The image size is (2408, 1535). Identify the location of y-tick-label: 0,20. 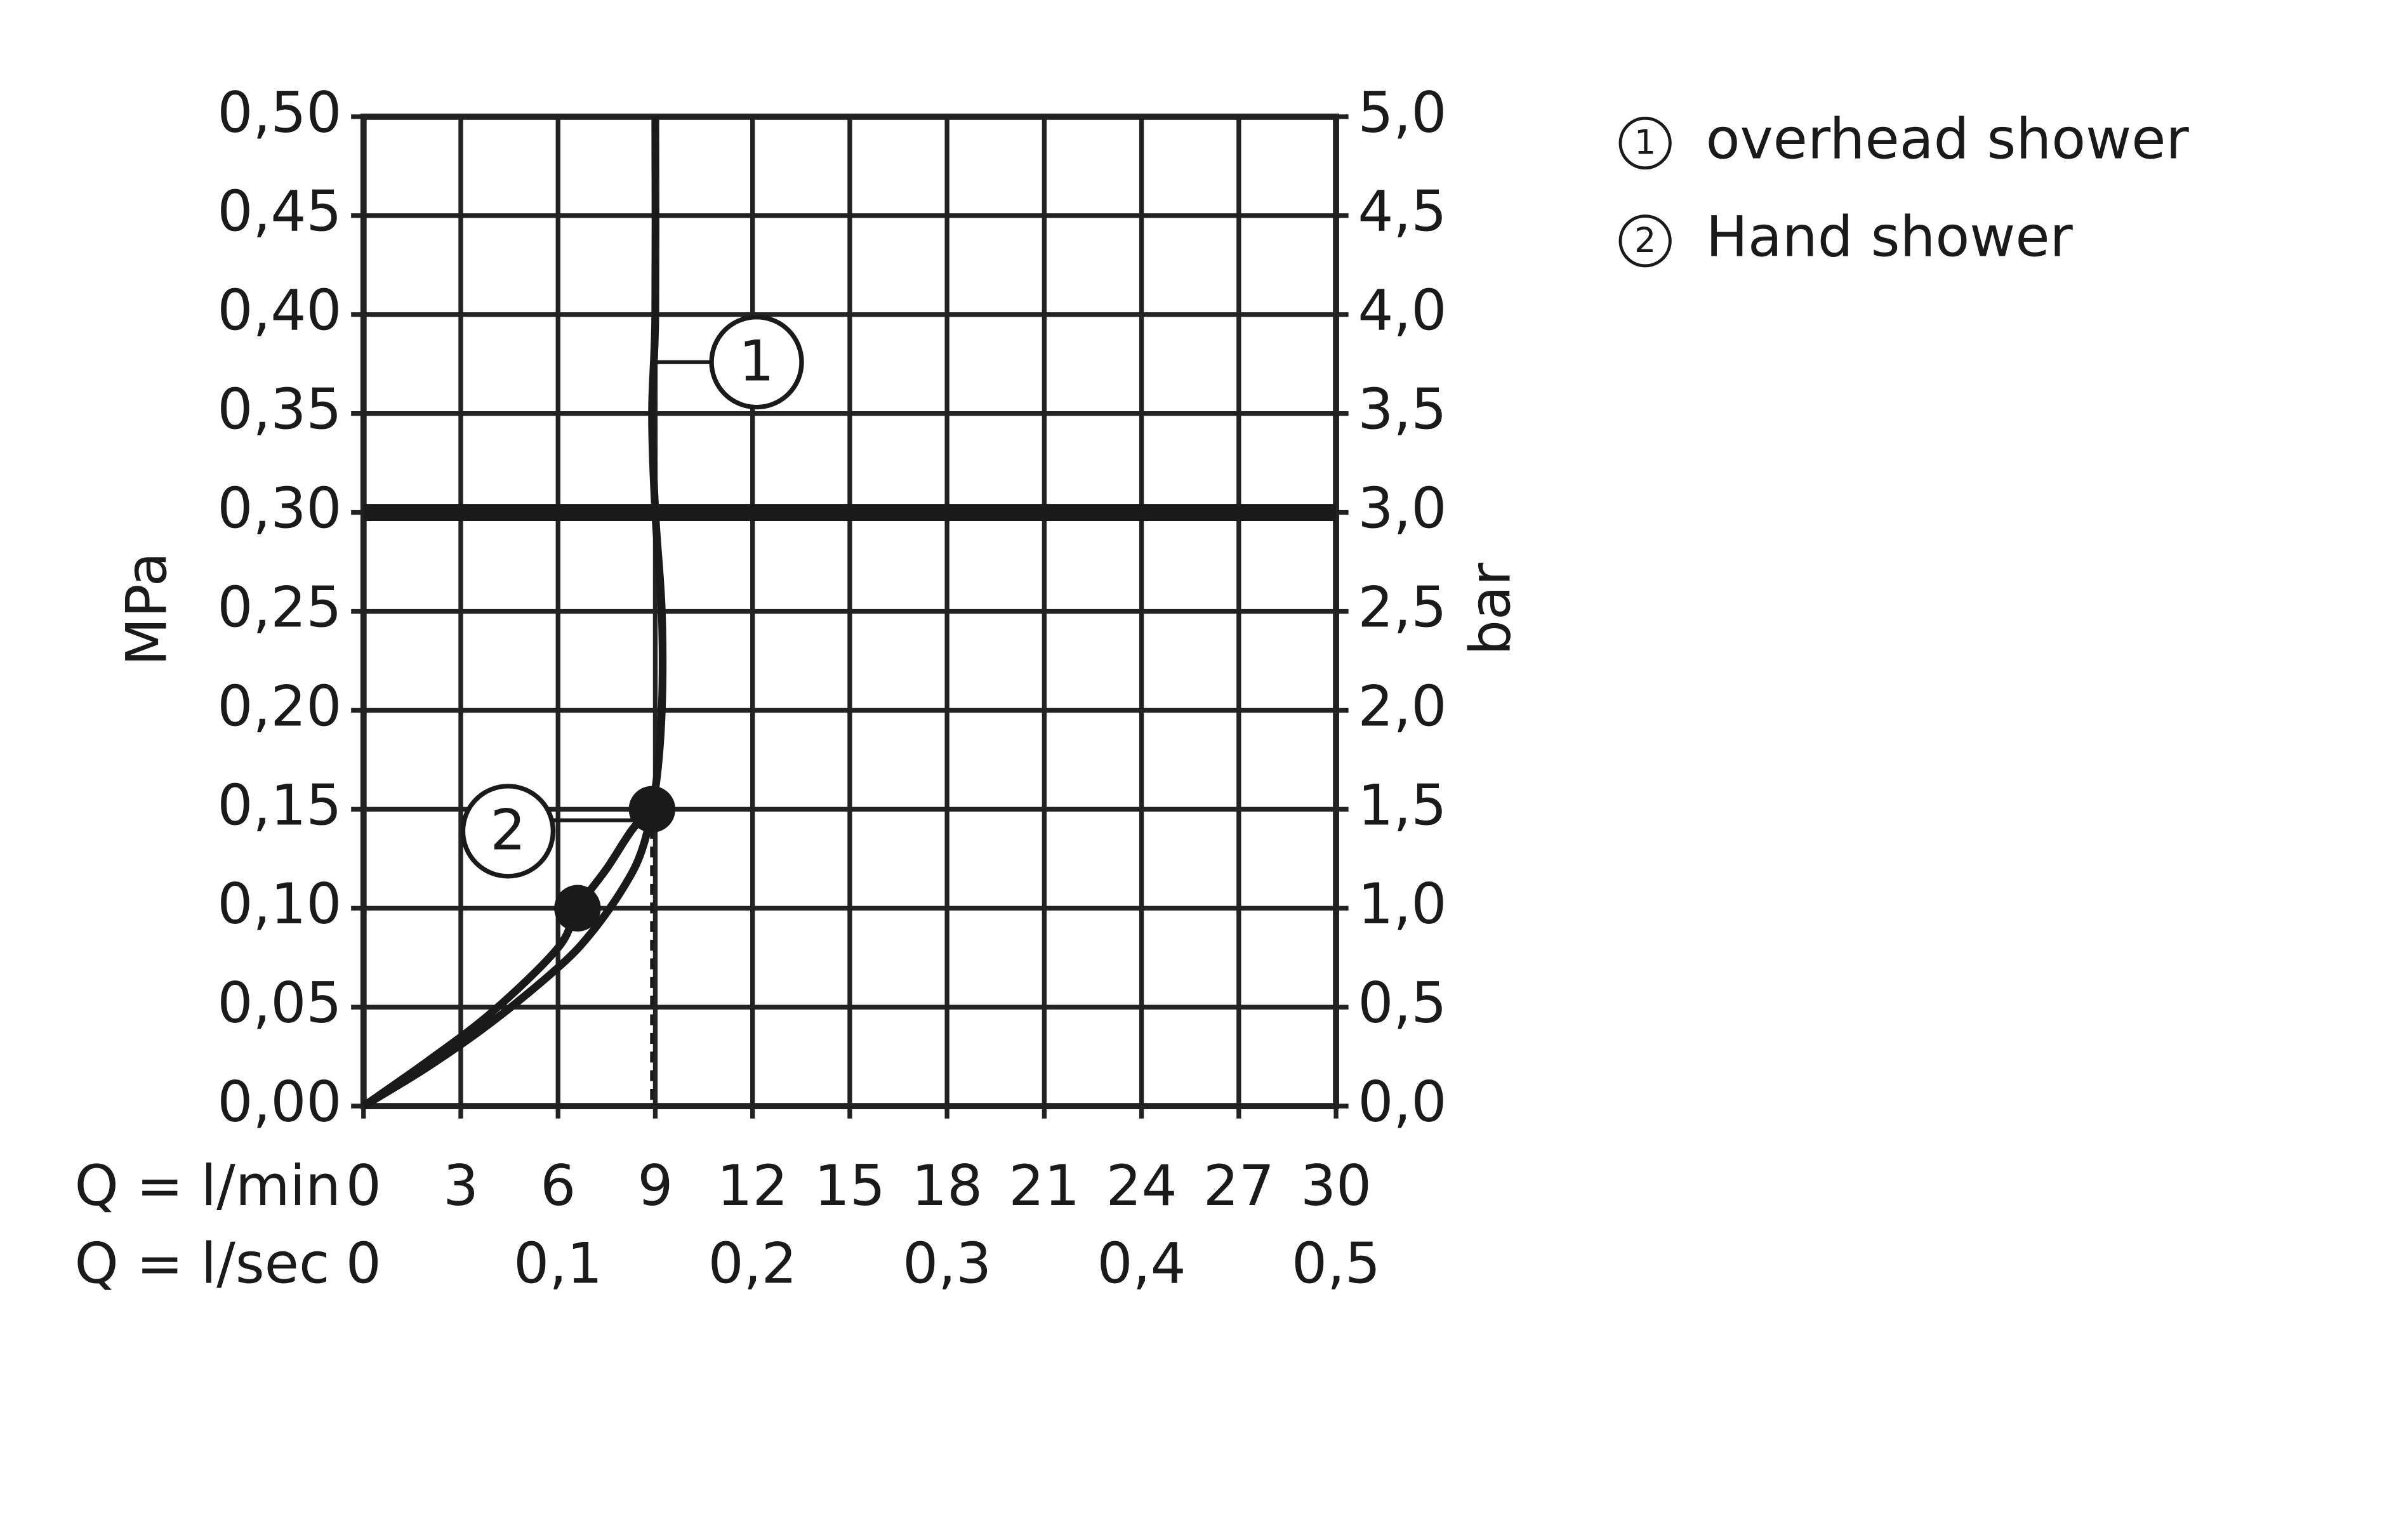
(279, 706).